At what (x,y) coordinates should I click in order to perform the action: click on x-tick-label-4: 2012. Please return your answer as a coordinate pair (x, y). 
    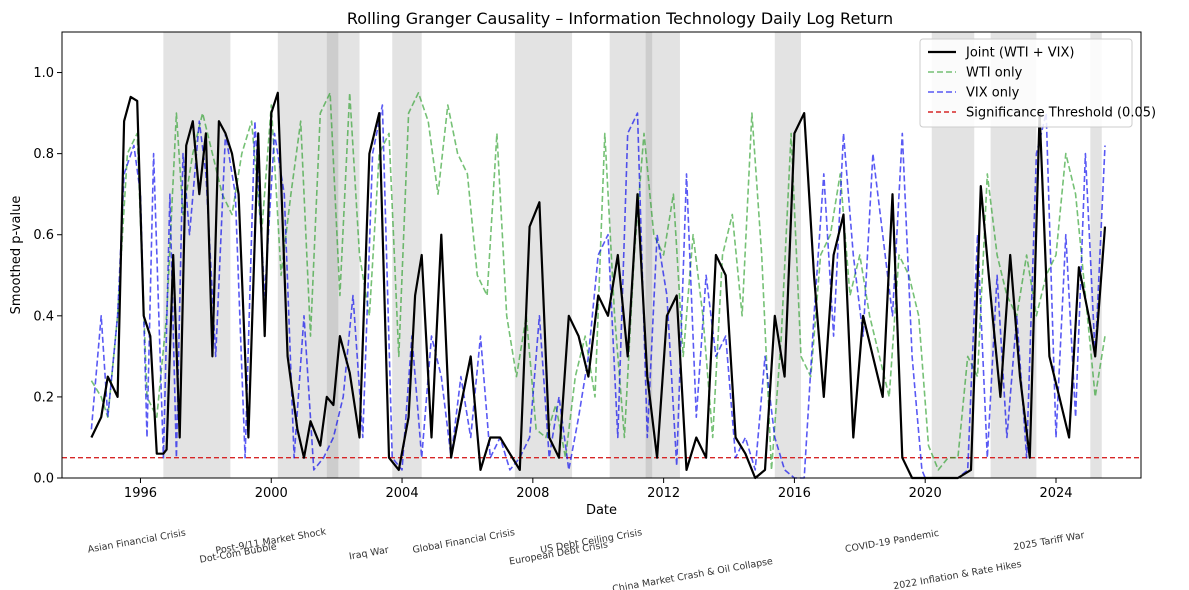
    Looking at the image, I should click on (663, 493).